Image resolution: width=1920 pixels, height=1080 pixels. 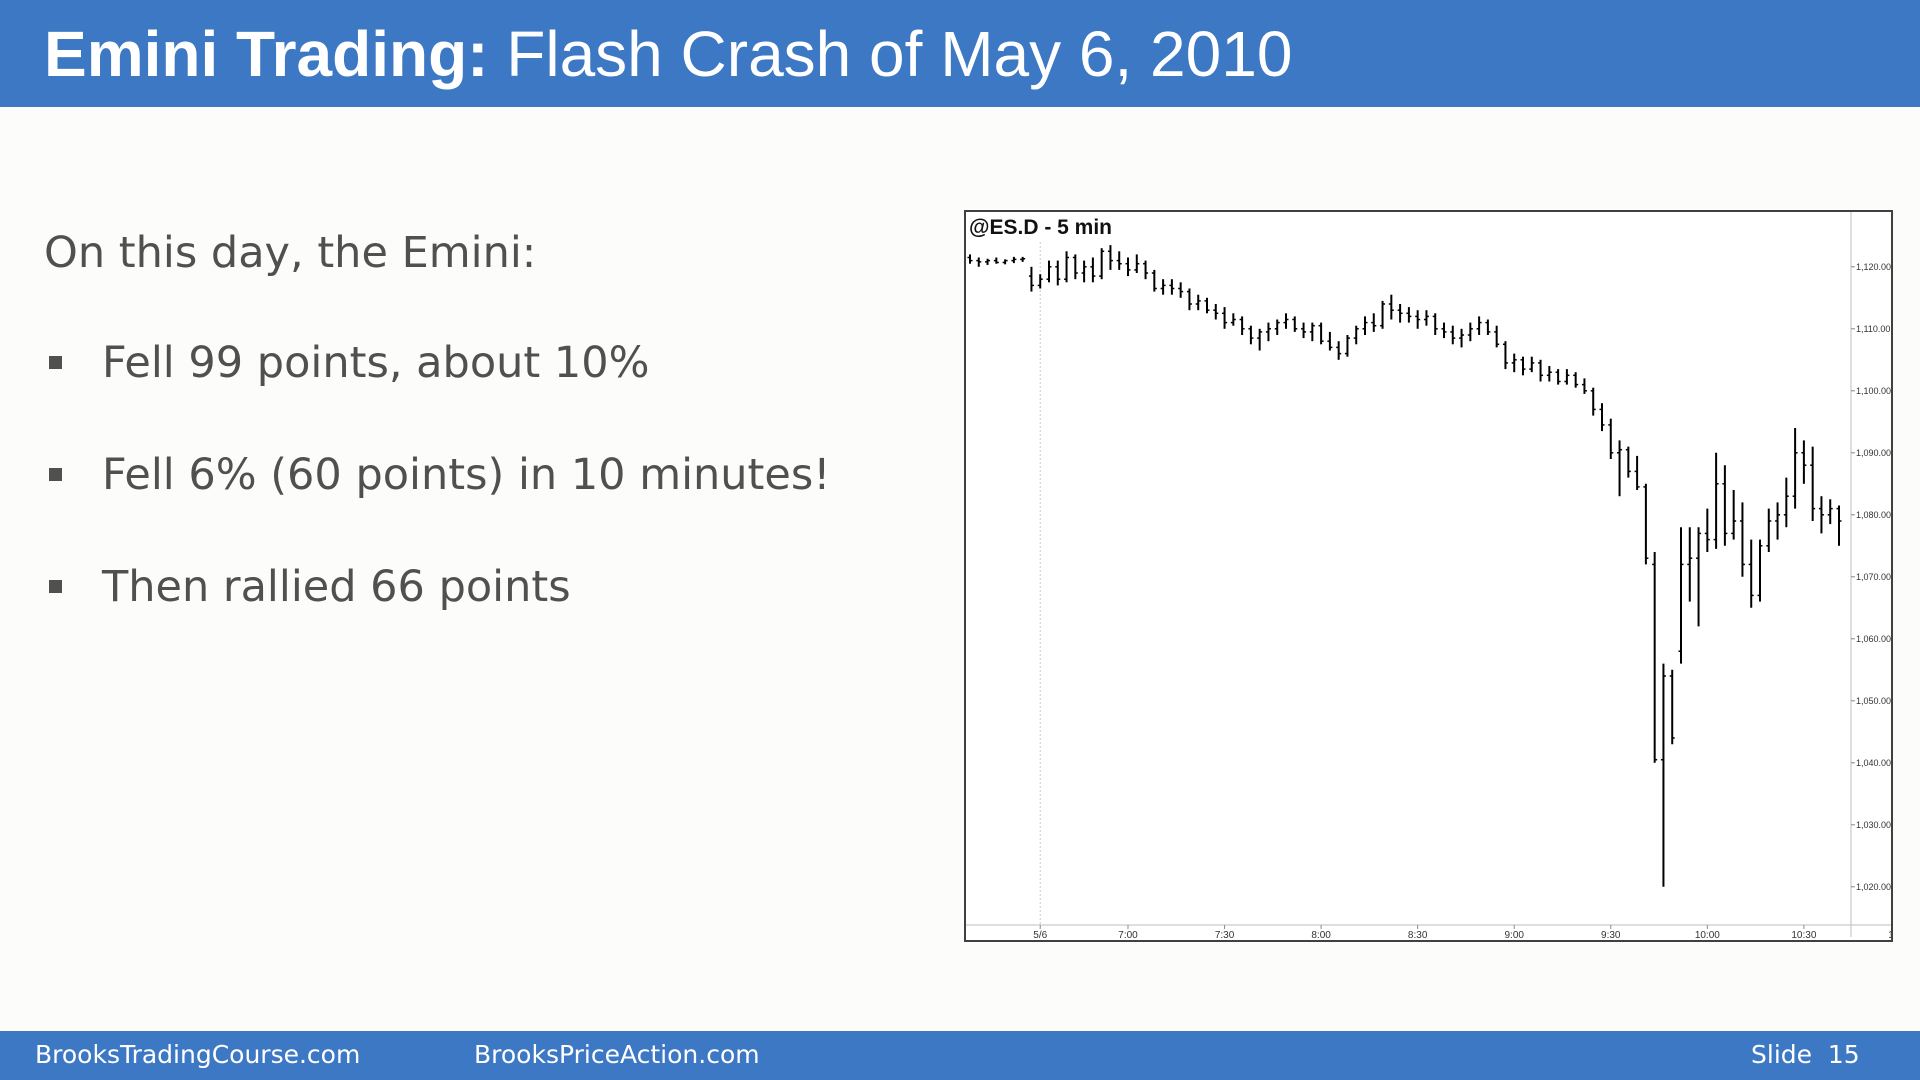 What do you see at coordinates (617, 1054) in the screenshot?
I see `footer-site-middle: BrooksPriceAction.com` at bounding box center [617, 1054].